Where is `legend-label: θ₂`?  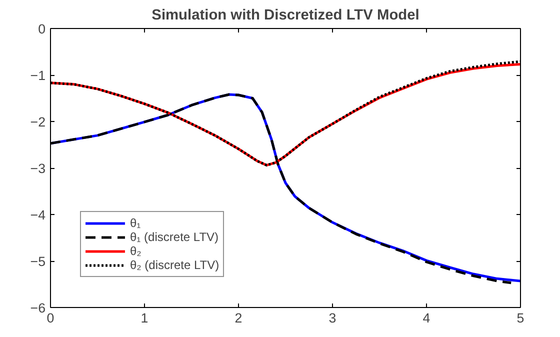
legend-label: θ₂ is located at coordinates (136, 251).